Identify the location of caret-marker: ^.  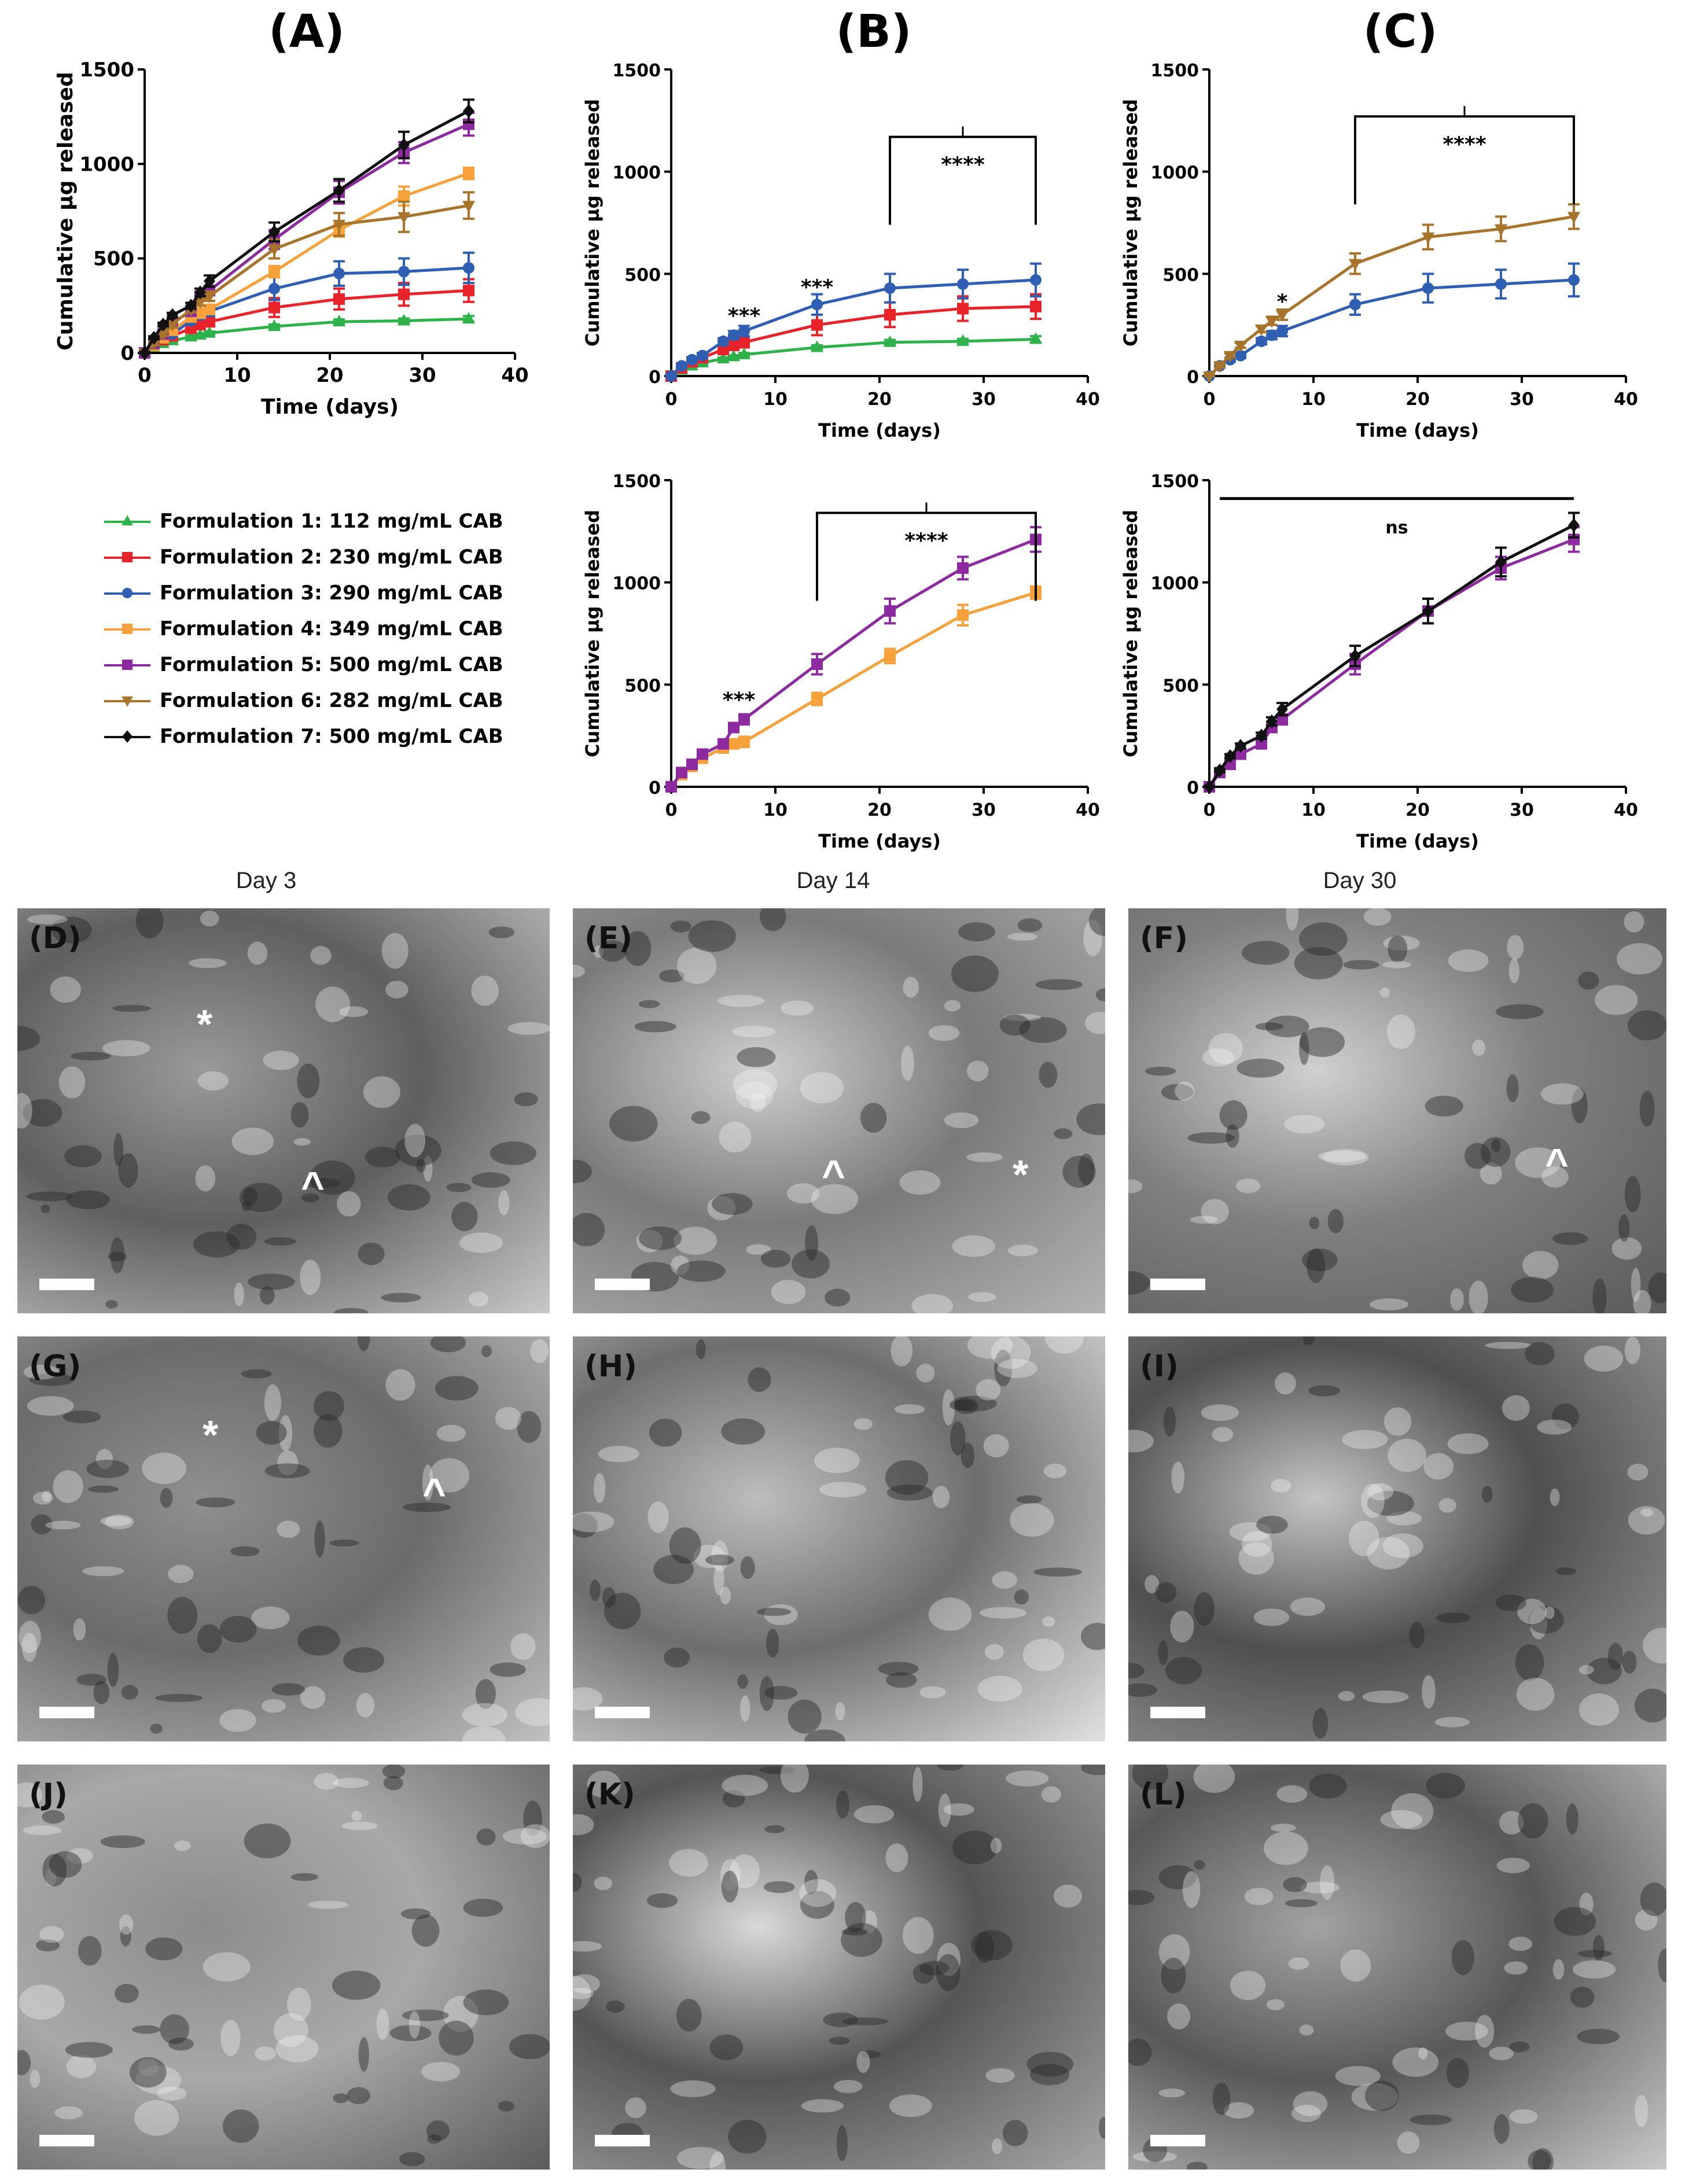
(834, 1174).